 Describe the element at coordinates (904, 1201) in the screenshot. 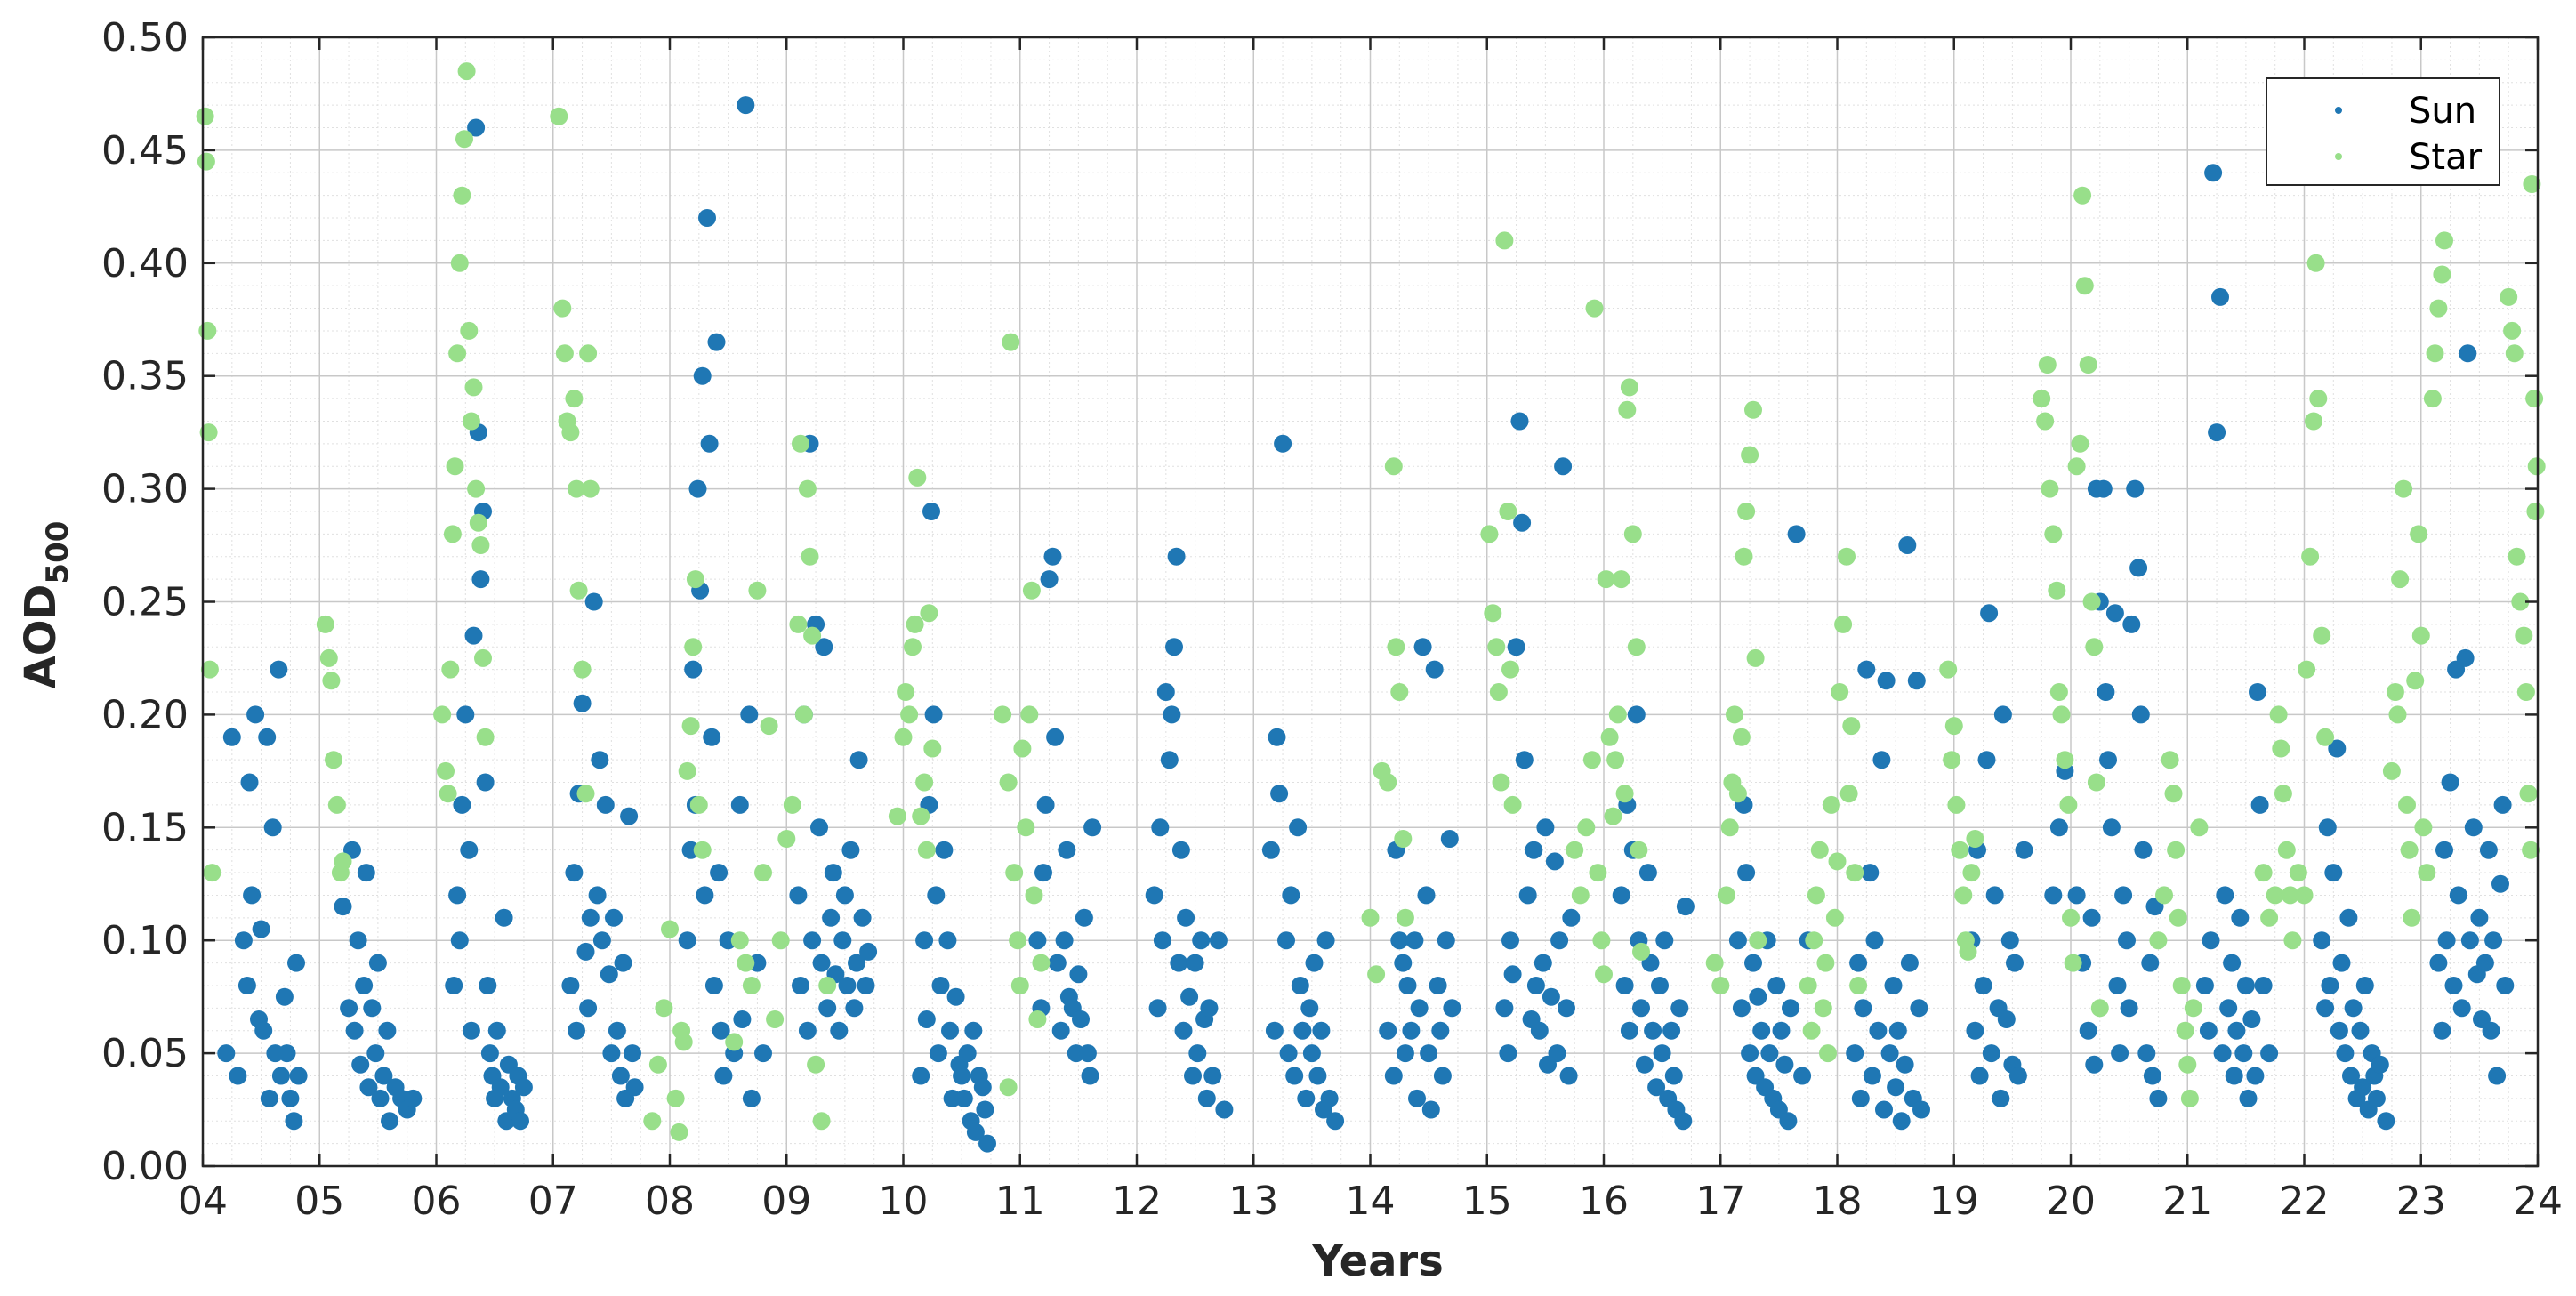

I see `x-tick-label: 10` at that location.